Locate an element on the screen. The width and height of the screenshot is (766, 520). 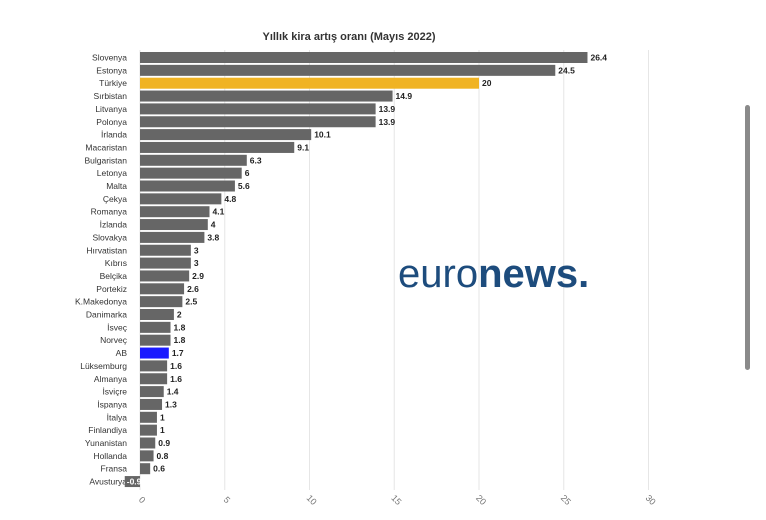
value-label: 1.3 is located at coordinates (171, 404).